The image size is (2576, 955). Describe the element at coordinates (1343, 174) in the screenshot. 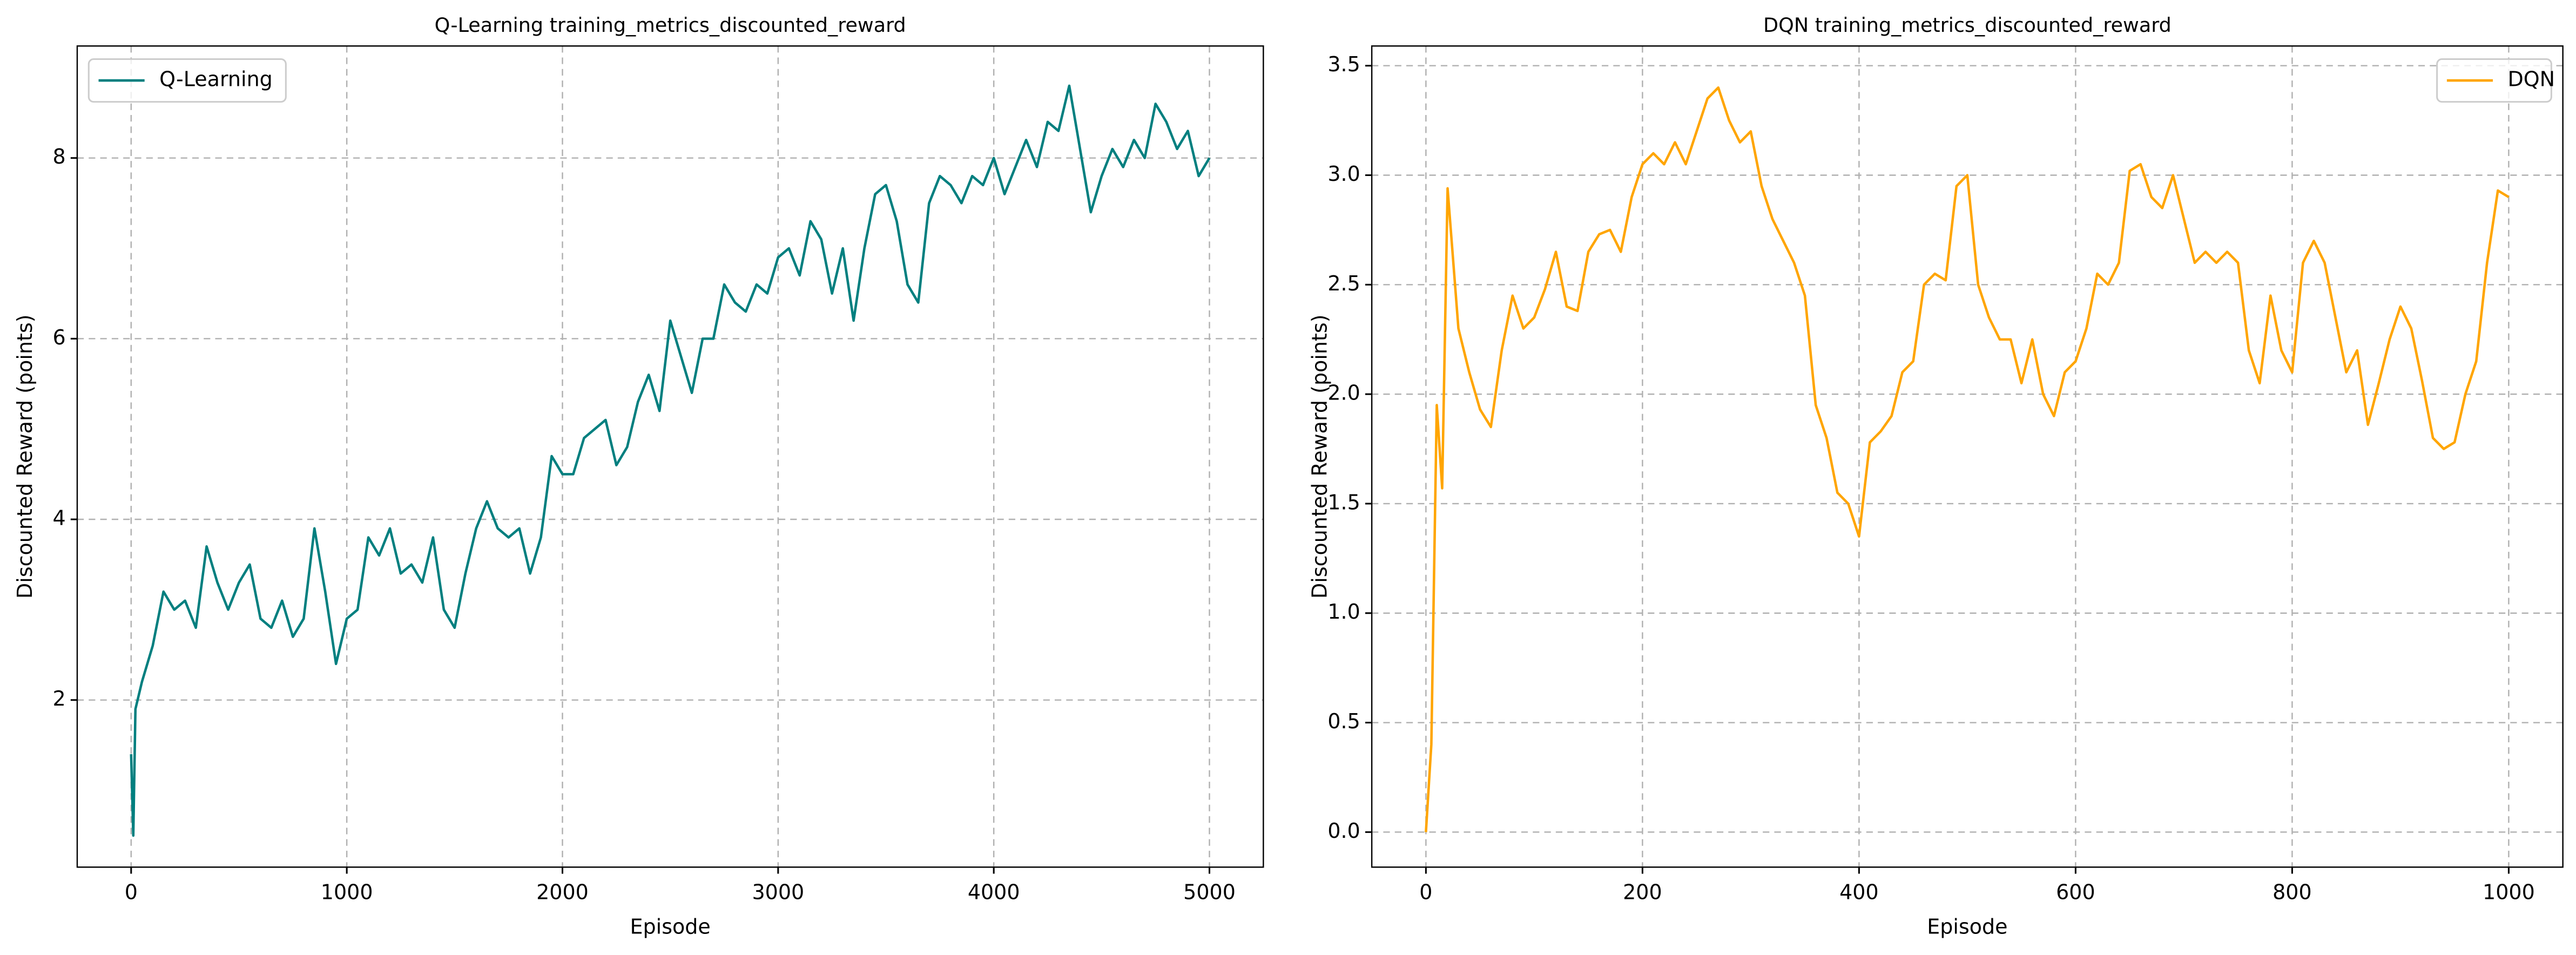

I see `y-tick-label: 3.0` at that location.